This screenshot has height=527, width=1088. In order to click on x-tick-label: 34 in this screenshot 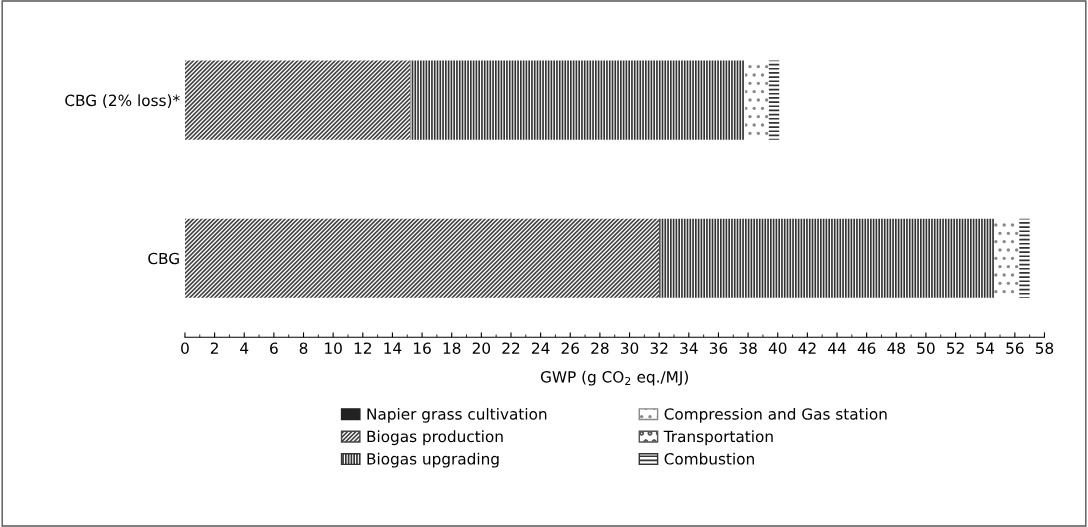, I will do `click(689, 348)`.